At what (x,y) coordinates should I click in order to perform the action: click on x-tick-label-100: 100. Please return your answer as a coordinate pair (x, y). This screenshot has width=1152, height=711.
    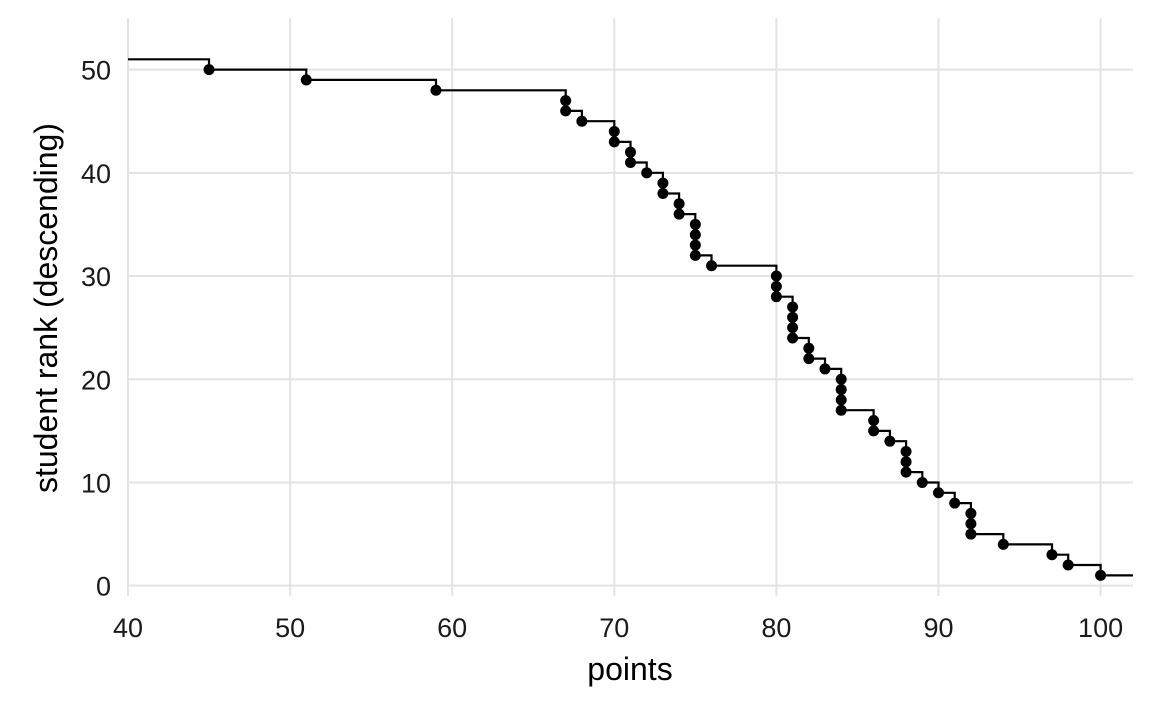
    Looking at the image, I should click on (1100, 628).